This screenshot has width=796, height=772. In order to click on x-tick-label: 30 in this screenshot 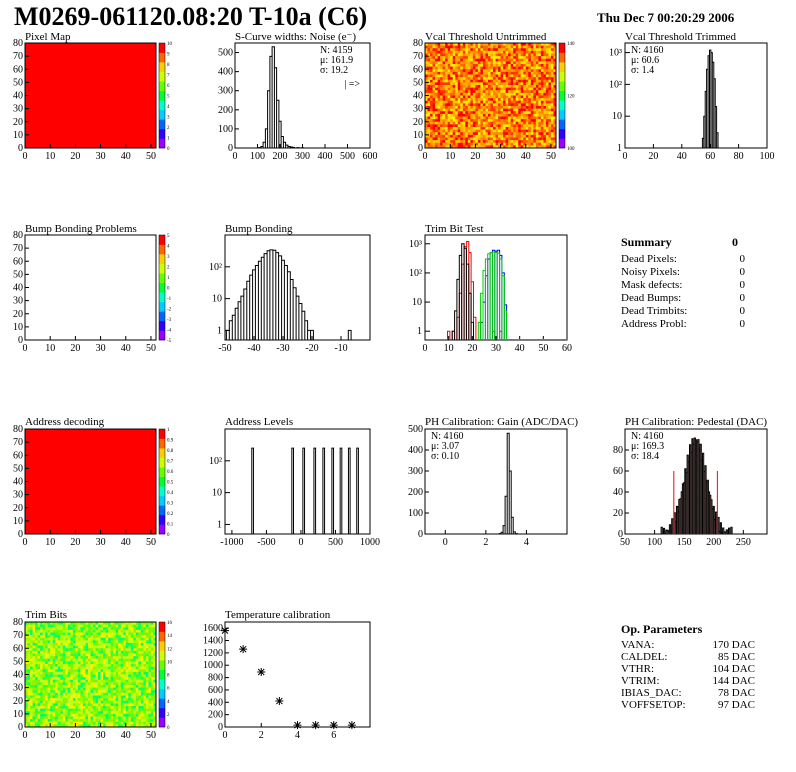, I will do `click(101, 156)`.